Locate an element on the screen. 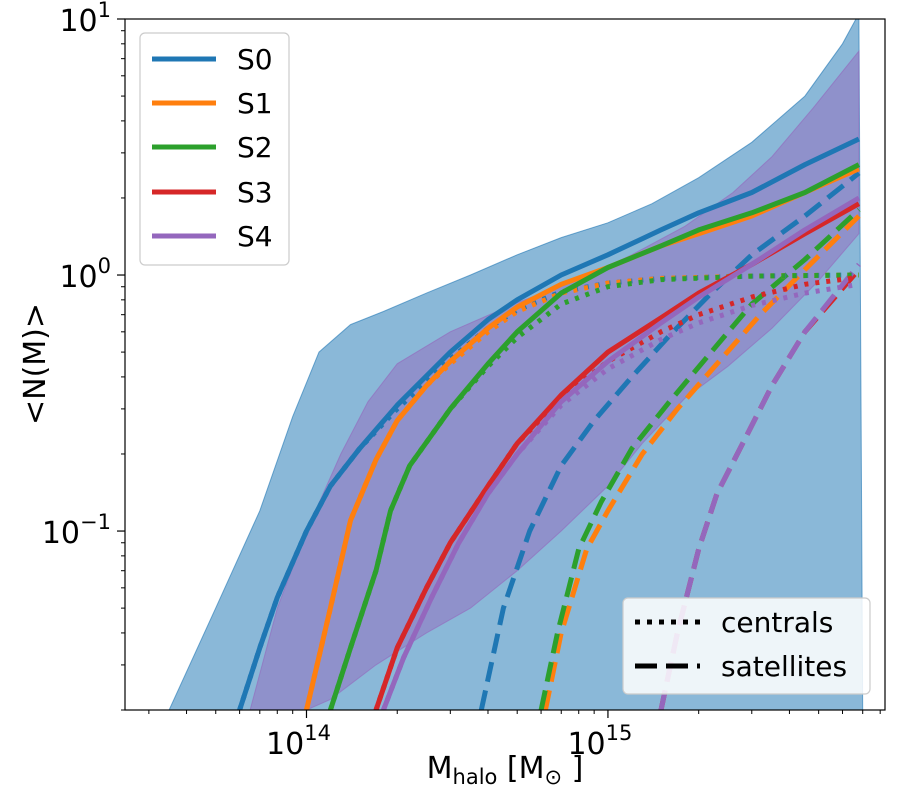 The width and height of the screenshot is (900, 800). legend-label-s3: S3 is located at coordinates (255, 192).